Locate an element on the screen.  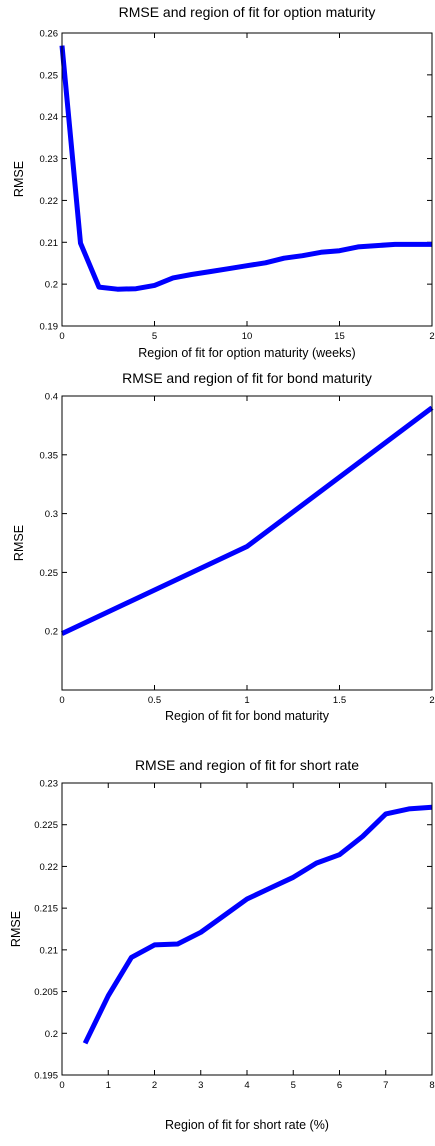
chart-title: RMSE and region of fit for short rate is located at coordinates (247, 765).